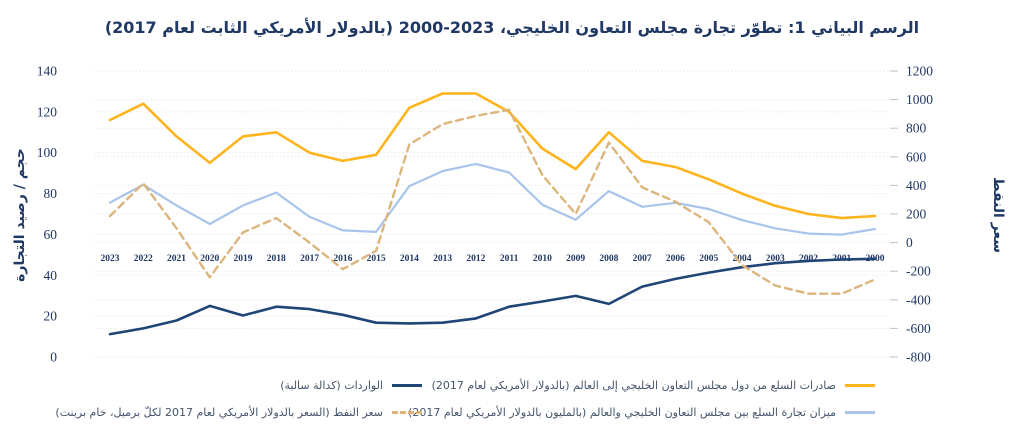 This screenshot has width=1024, height=448. I want to click on imports-line, so click(492, 296).